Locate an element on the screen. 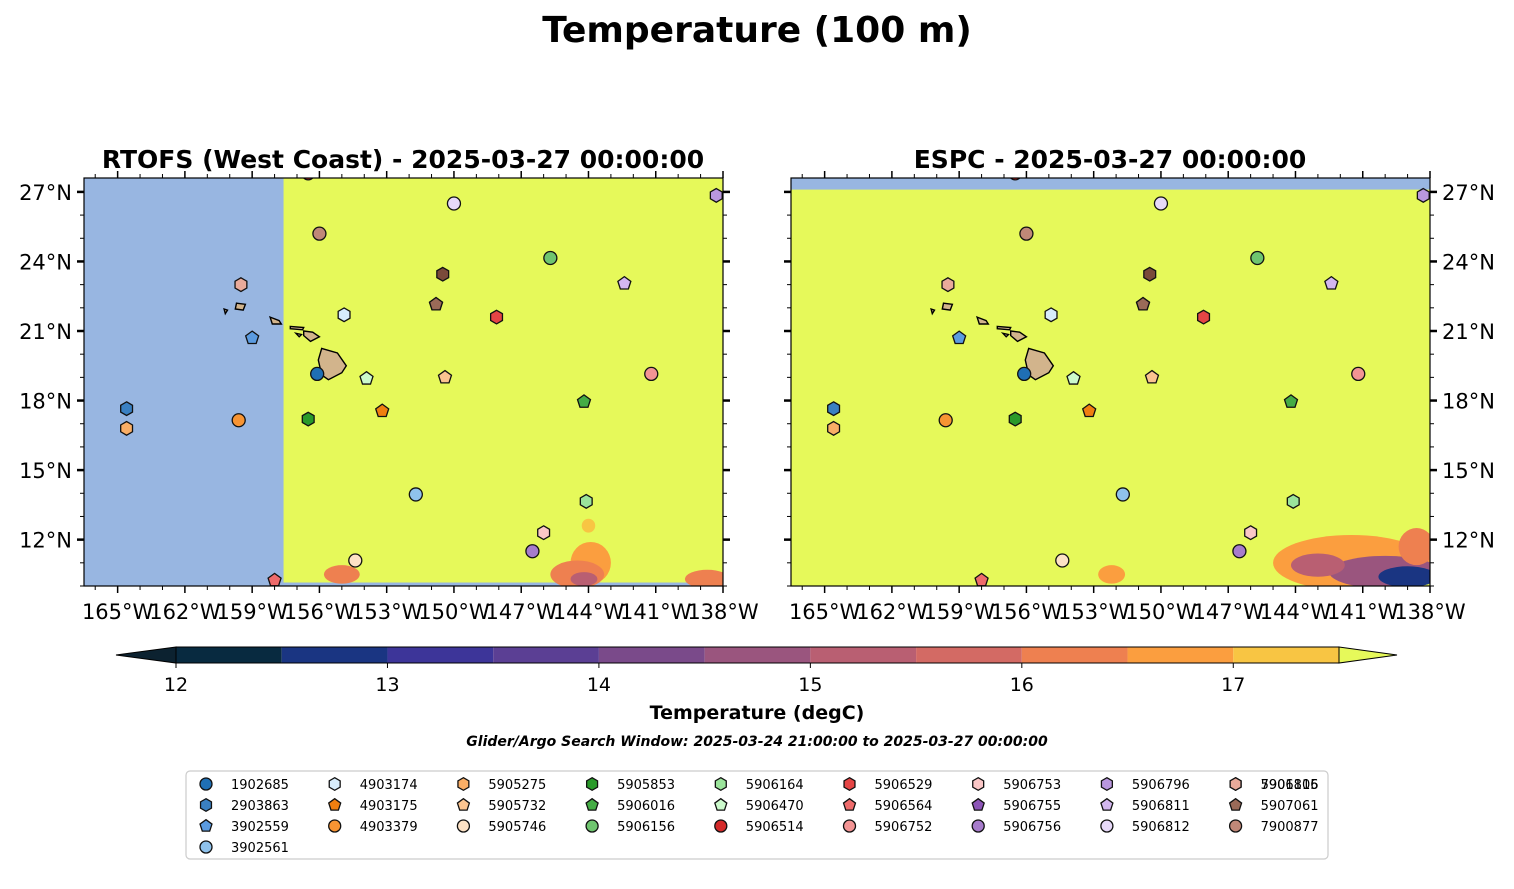 This screenshot has width=1514, height=889. legend-label-5905746: 5905746 is located at coordinates (517, 827).